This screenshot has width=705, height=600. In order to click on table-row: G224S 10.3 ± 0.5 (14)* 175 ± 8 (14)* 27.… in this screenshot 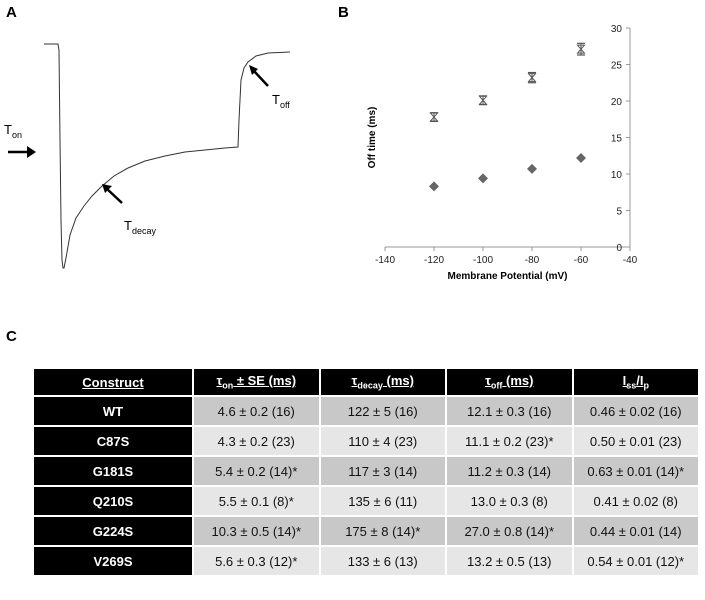, I will do `click(366, 531)`.